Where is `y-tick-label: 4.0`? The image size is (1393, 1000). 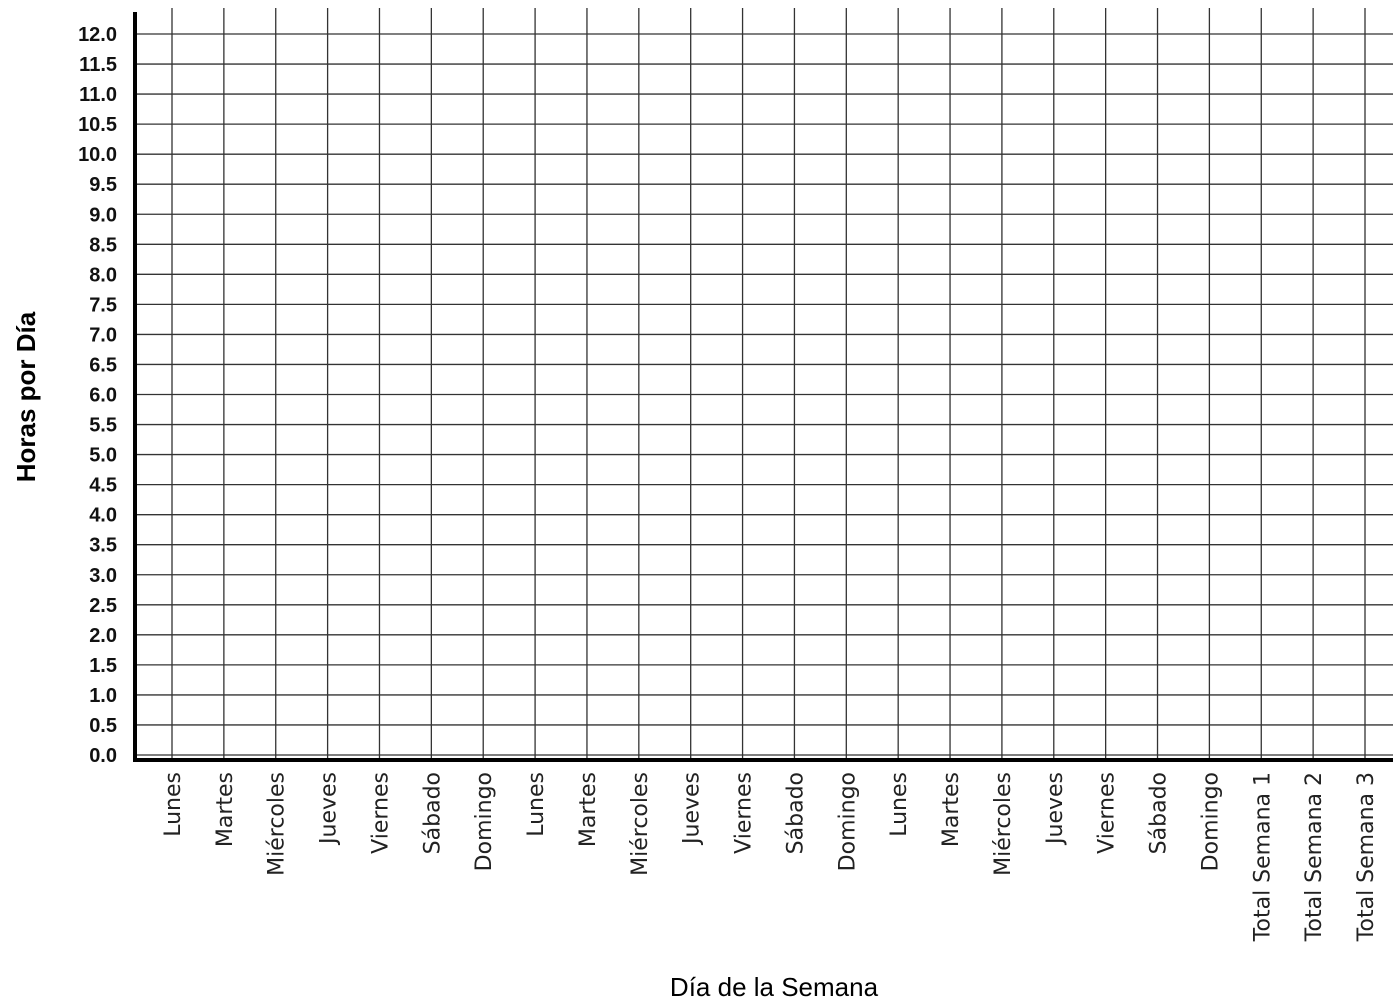 y-tick-label: 4.0 is located at coordinates (103, 516).